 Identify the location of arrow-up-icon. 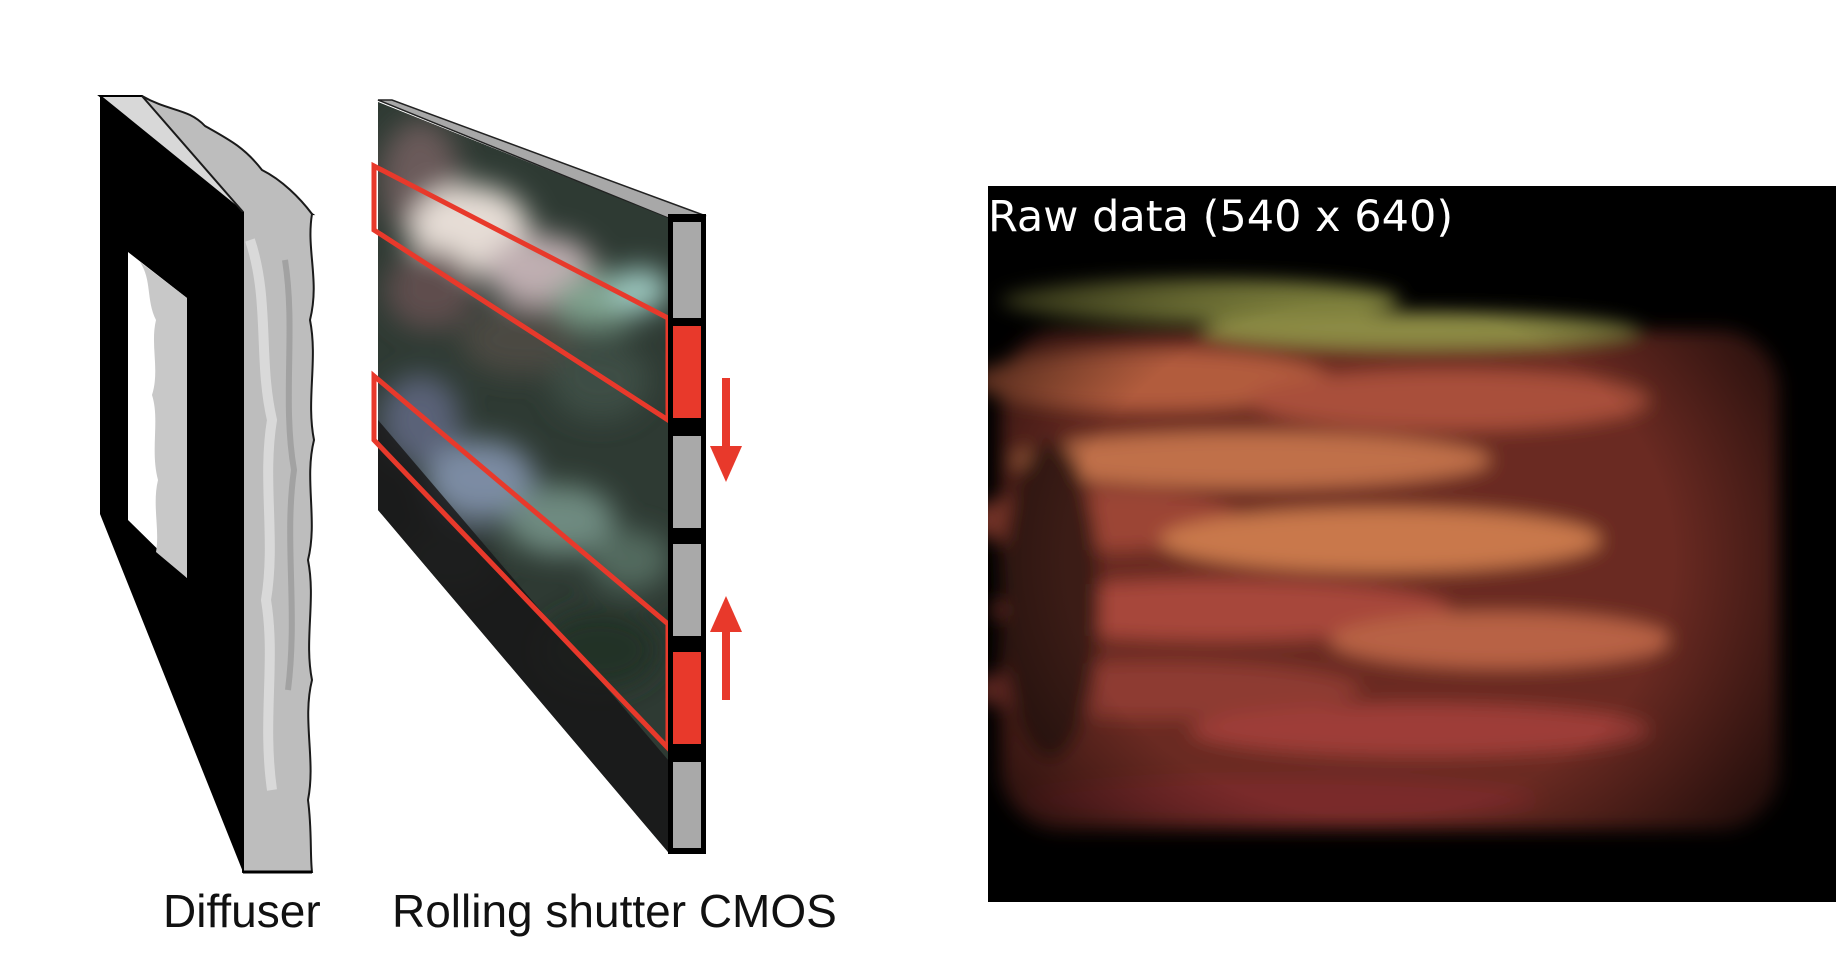
(726, 648).